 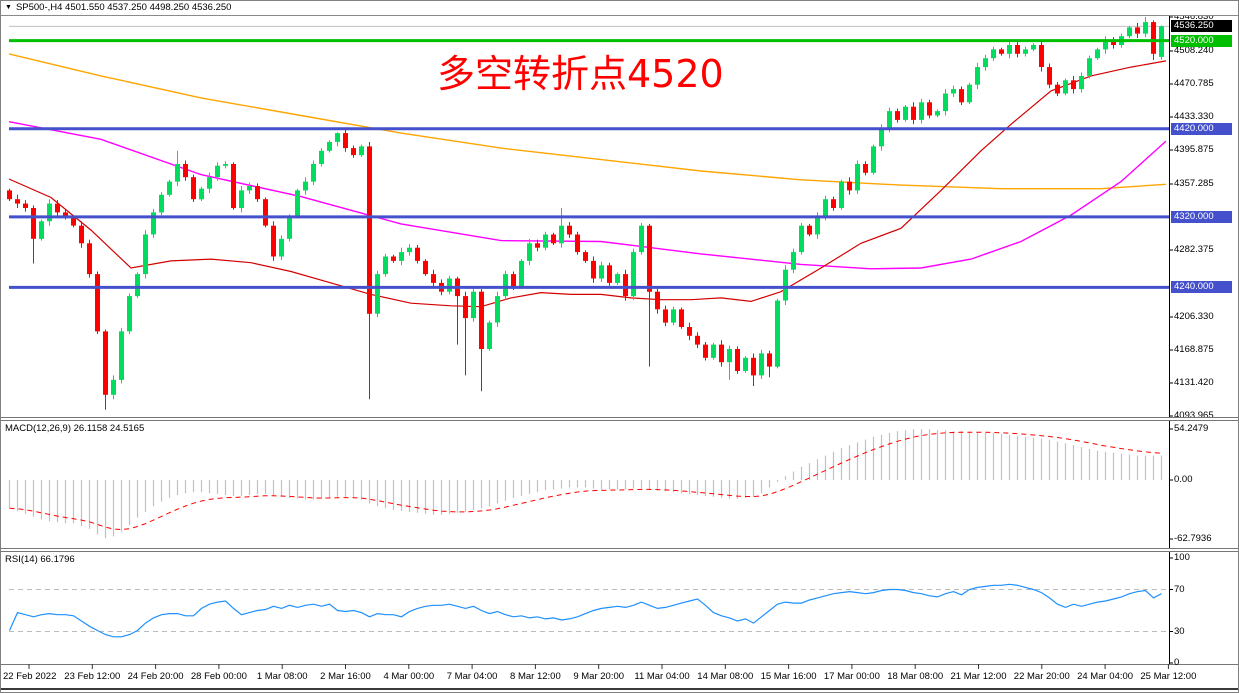 I want to click on pane-splitter-macd, so click(x=619, y=419).